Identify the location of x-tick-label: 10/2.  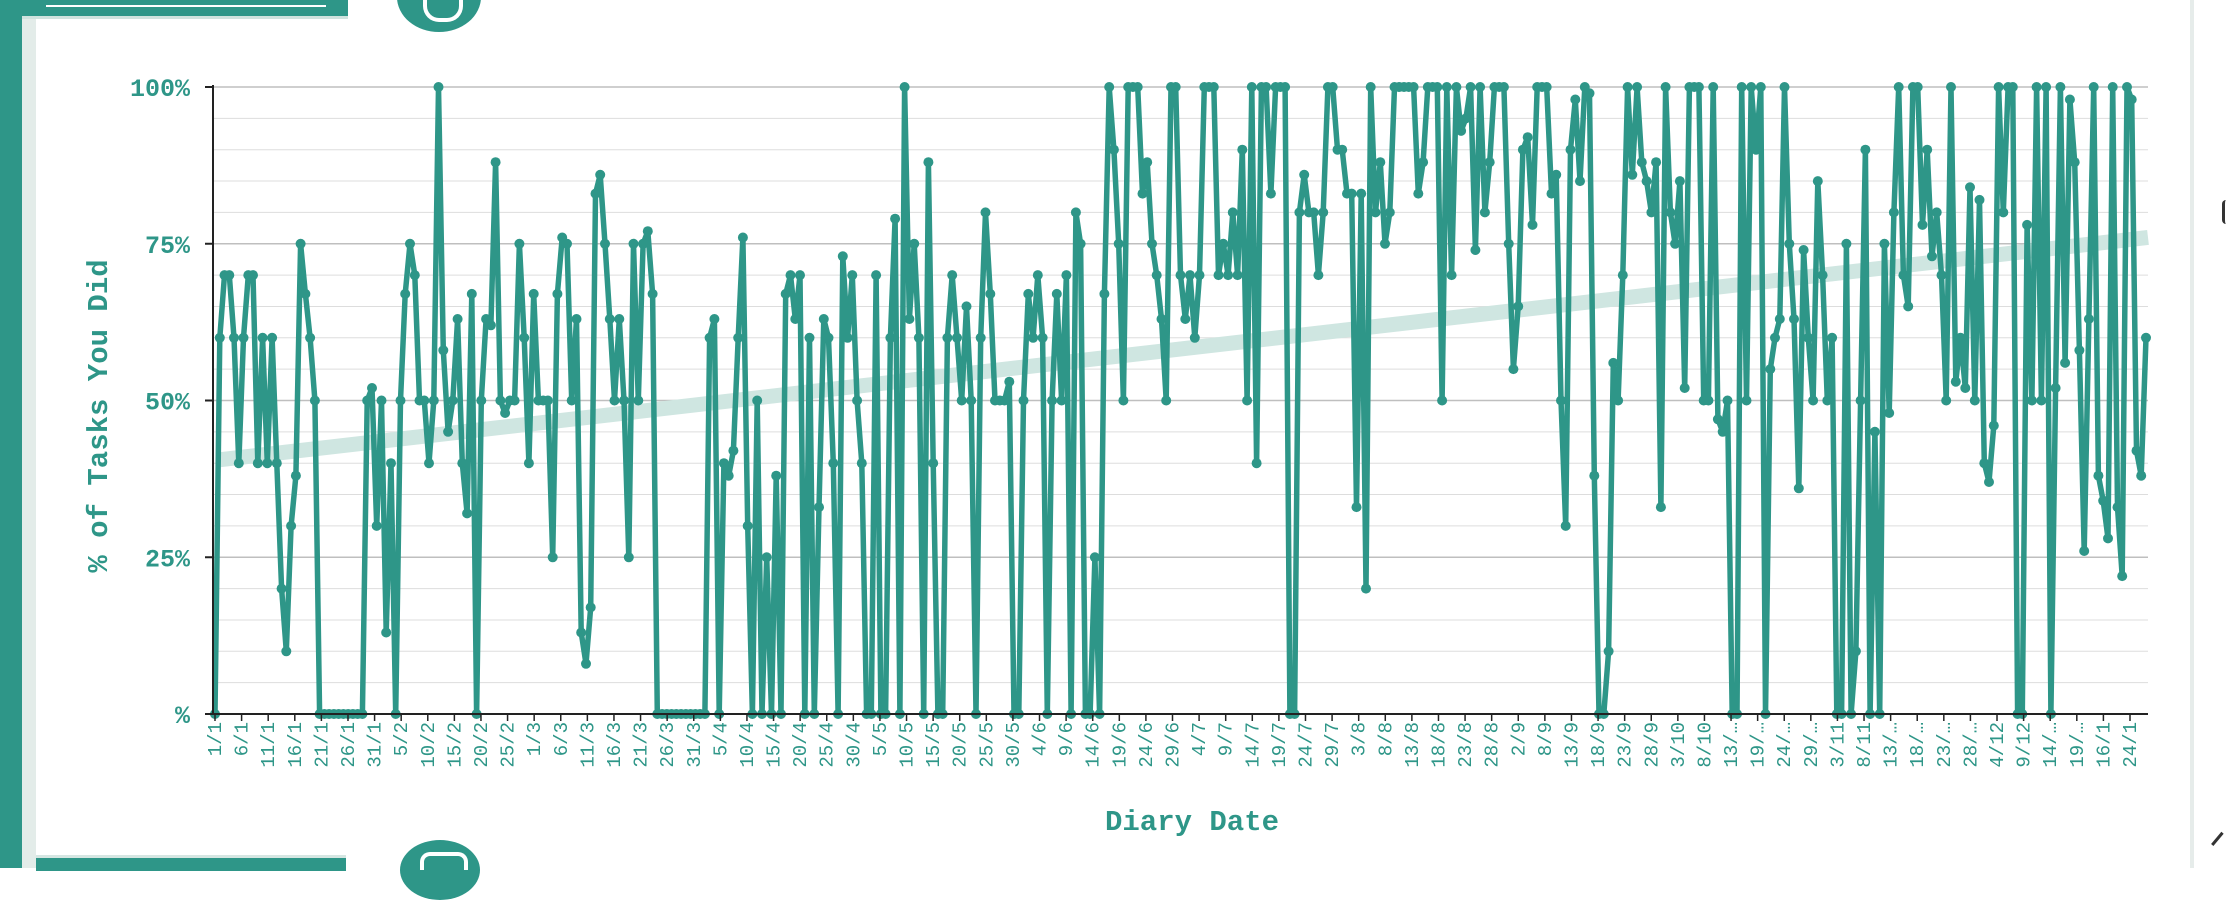
(429, 745).